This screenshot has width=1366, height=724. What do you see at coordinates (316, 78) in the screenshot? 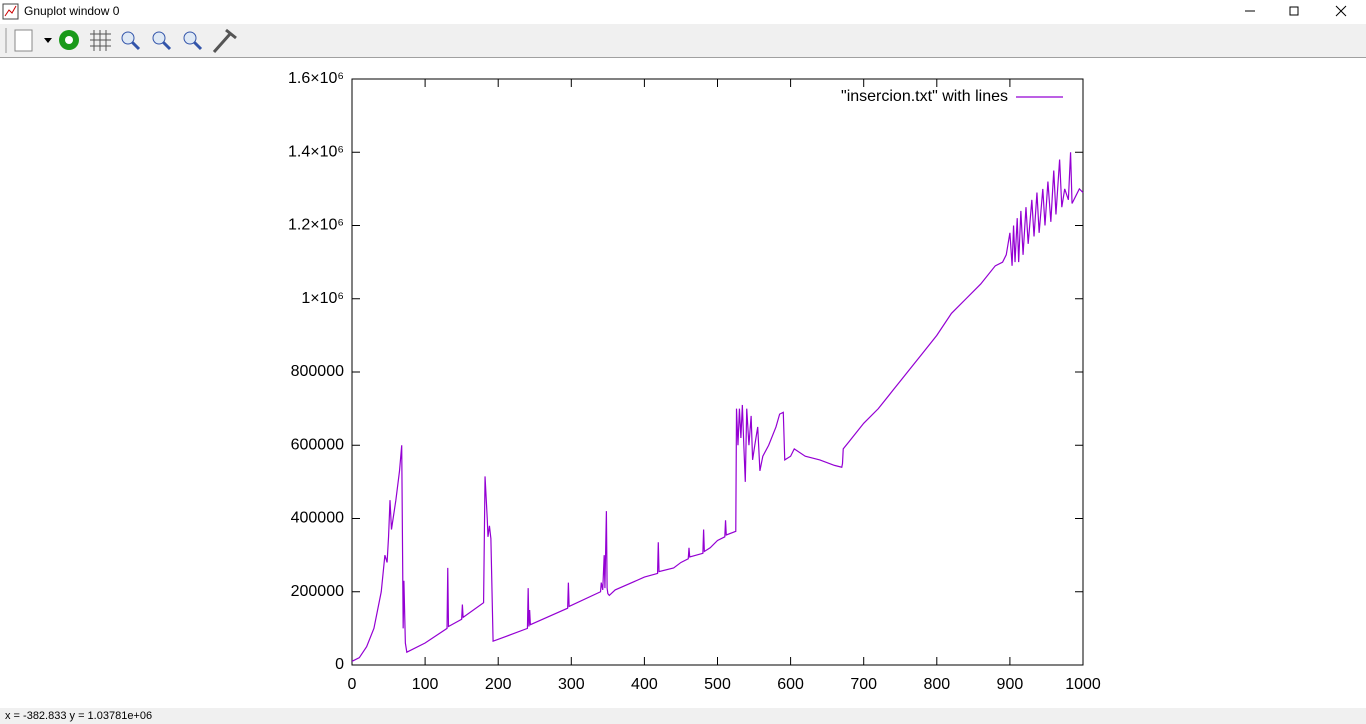
I see `y-tick-label: 1.6×10⁶` at bounding box center [316, 78].